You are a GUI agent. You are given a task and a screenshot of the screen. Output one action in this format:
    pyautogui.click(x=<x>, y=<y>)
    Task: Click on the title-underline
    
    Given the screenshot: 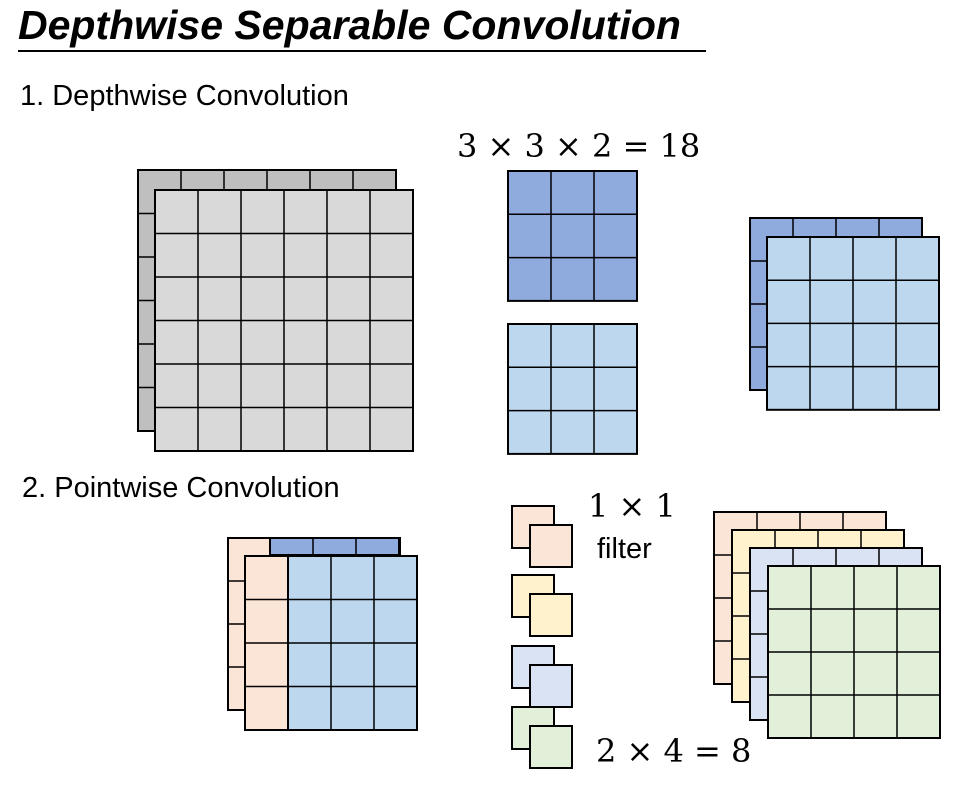 What is the action you would take?
    pyautogui.click(x=362, y=51)
    